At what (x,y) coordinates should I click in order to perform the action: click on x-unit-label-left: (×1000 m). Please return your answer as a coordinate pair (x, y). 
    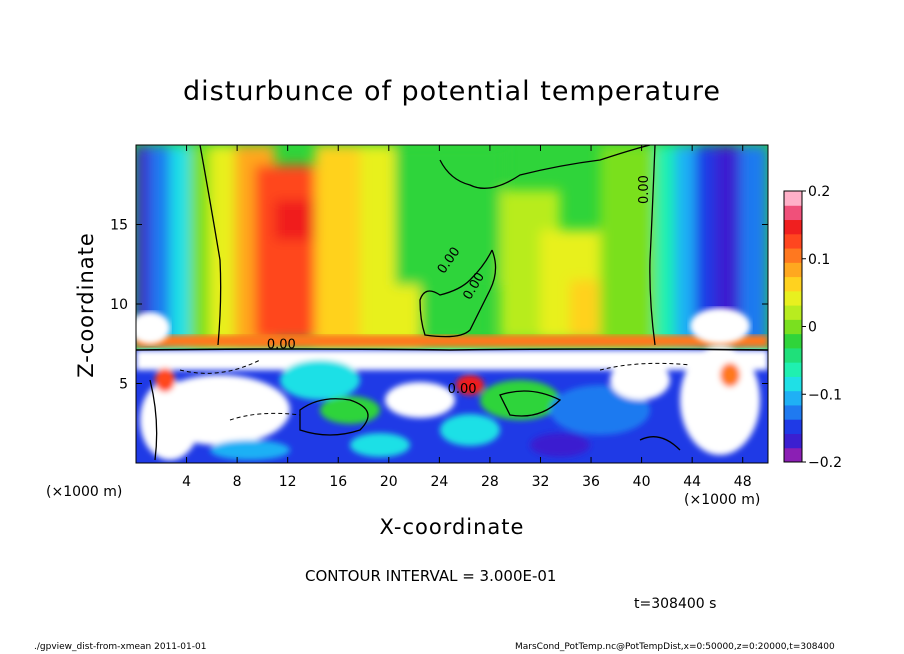
    Looking at the image, I should click on (84, 492).